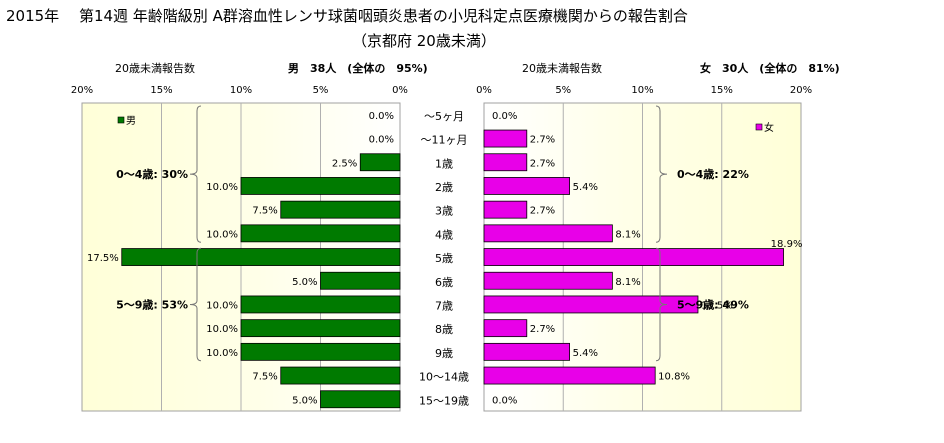  Describe the element at coordinates (444, 377) in the screenshot. I see `age-category-label: 10〜14歳` at that location.